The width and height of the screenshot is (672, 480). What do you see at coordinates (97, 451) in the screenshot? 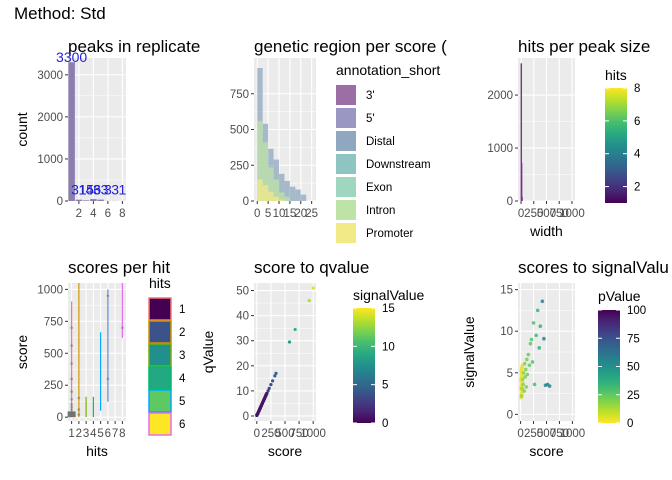
I see `x-axis-label: hits` at bounding box center [97, 451].